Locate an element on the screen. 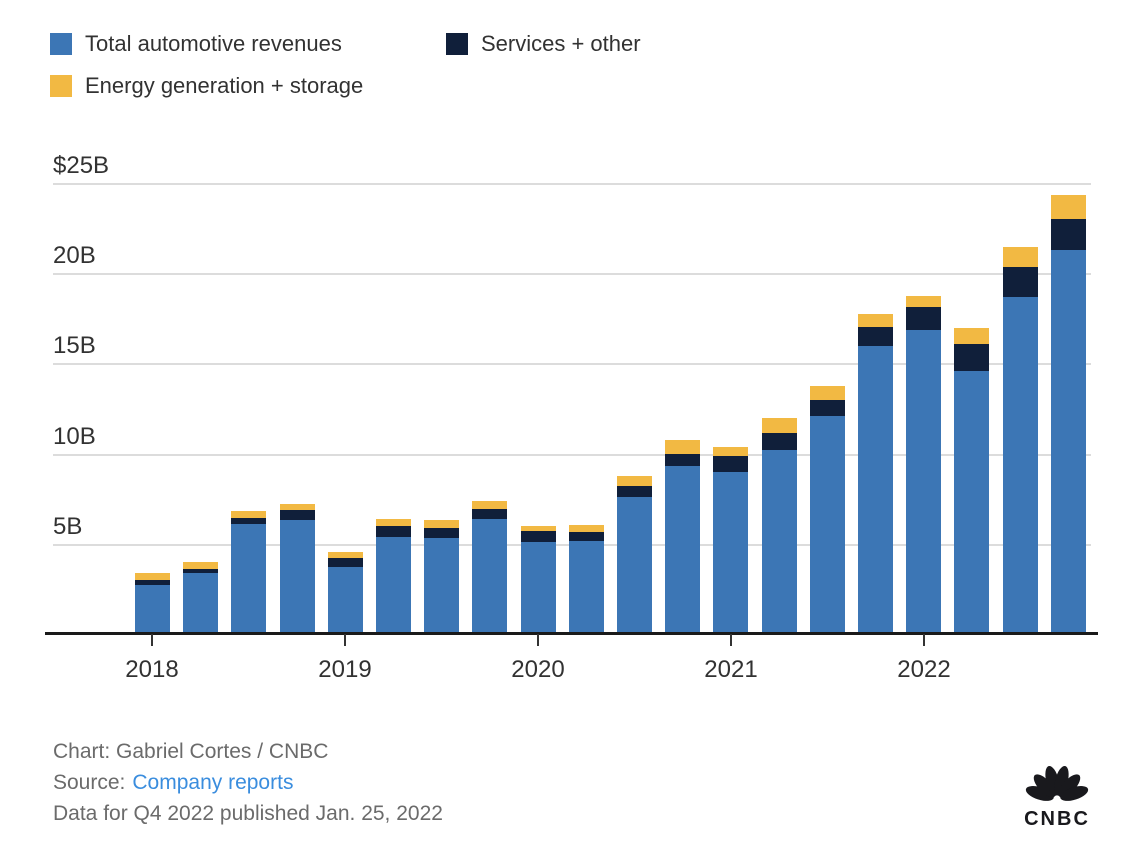 This screenshot has width=1126, height=858. legend-item-energy: Energy generation + storage is located at coordinates (206, 86).